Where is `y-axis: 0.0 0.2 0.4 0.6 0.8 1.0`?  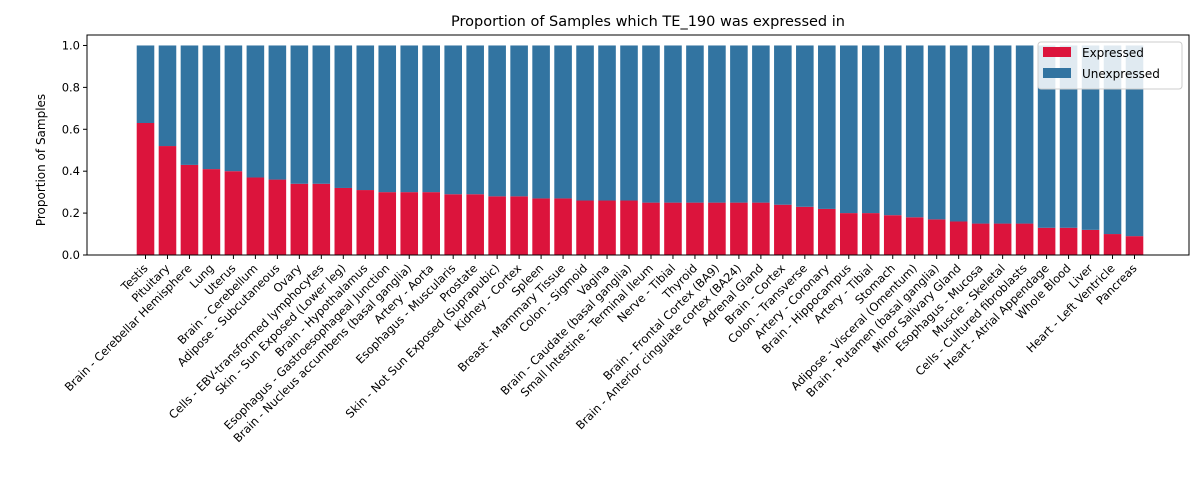
y-axis: 0.0 0.2 0.4 0.6 0.8 1.0 is located at coordinates (74, 150).